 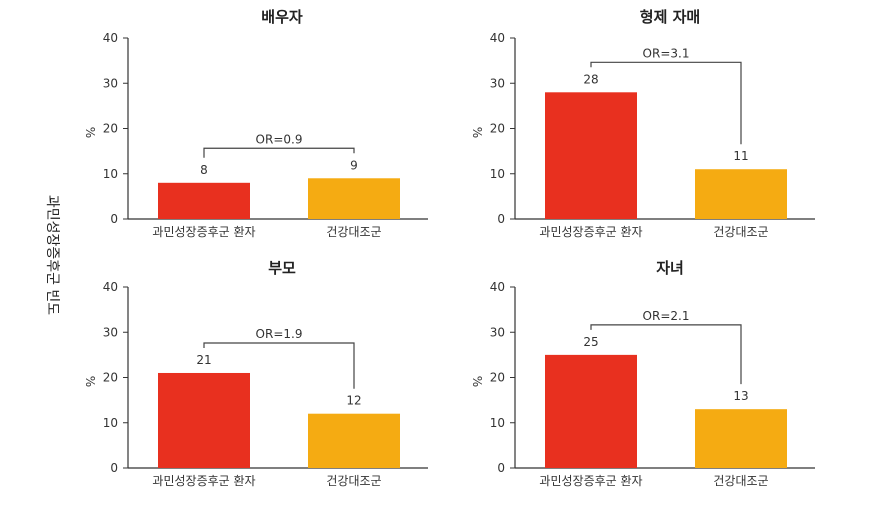 I want to click on global-y-axis-label-text: 과민성장증후군 빈도, so click(x=52, y=255).